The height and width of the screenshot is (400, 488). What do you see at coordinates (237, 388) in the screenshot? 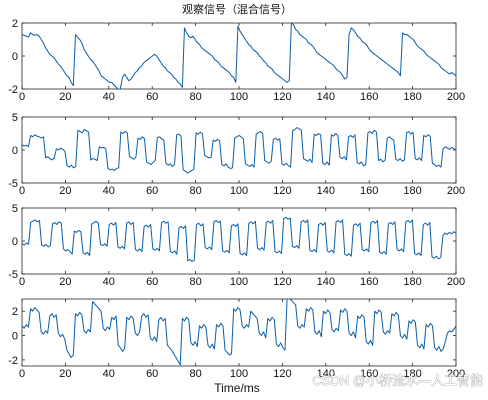
I see `x-axis-label: Time/ms` at bounding box center [237, 388].